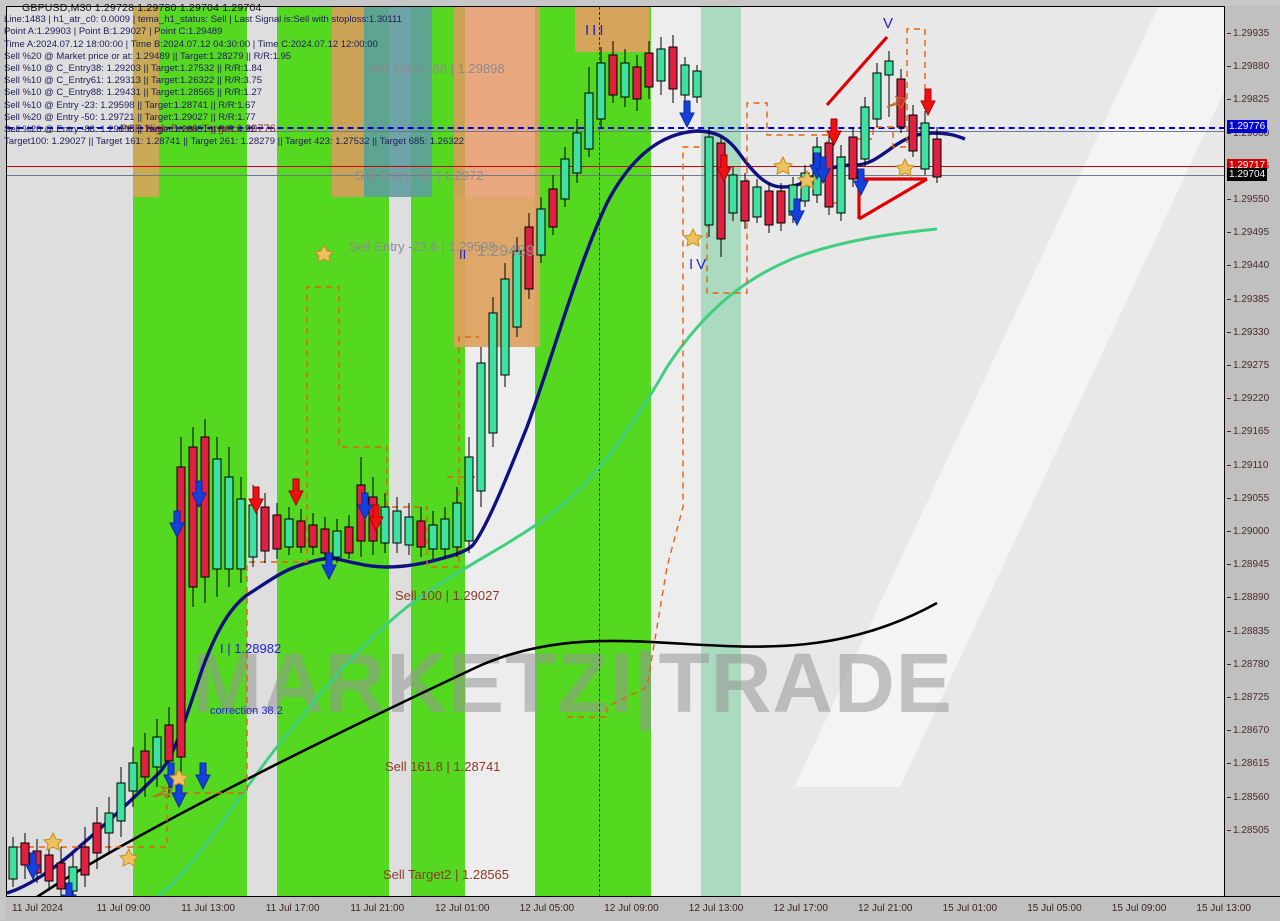  I want to click on watermark-text: MARKETZI|TRADE, so click(572, 683).